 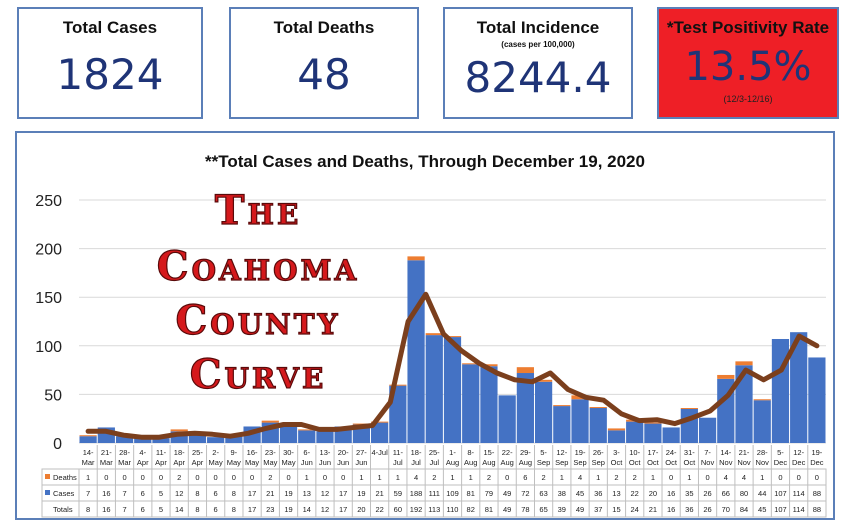 What do you see at coordinates (725, 452) in the screenshot?
I see `x-tick-label: 14-` at bounding box center [725, 452].